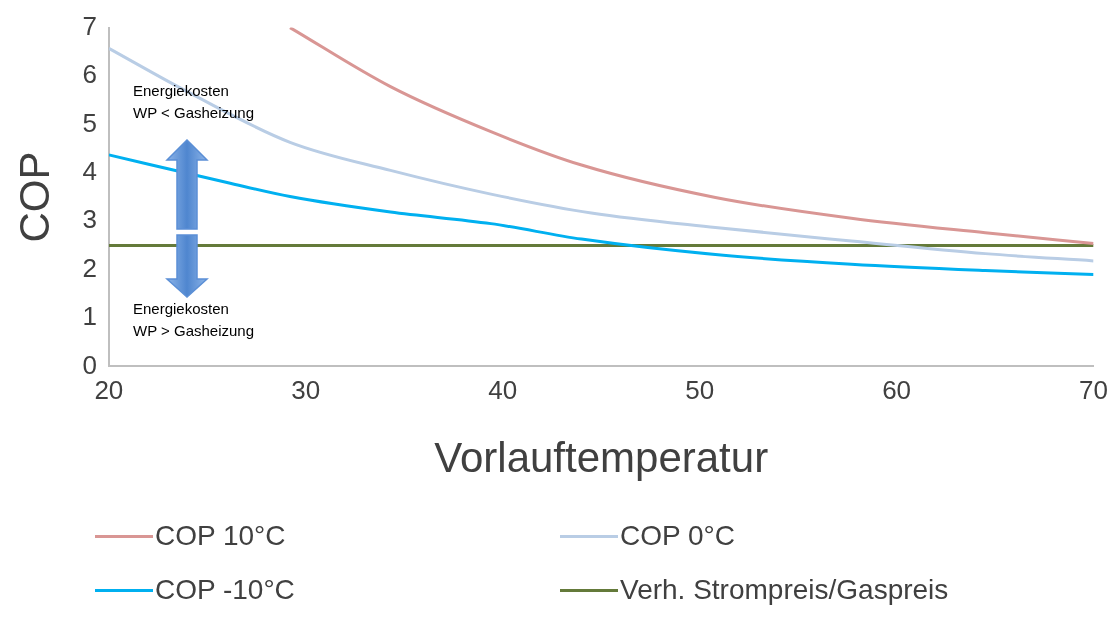 This screenshot has height=622, width=1118. Describe the element at coordinates (784, 590) in the screenshot. I see `legend-label: Verh. Strompreis/Gaspreis` at that location.